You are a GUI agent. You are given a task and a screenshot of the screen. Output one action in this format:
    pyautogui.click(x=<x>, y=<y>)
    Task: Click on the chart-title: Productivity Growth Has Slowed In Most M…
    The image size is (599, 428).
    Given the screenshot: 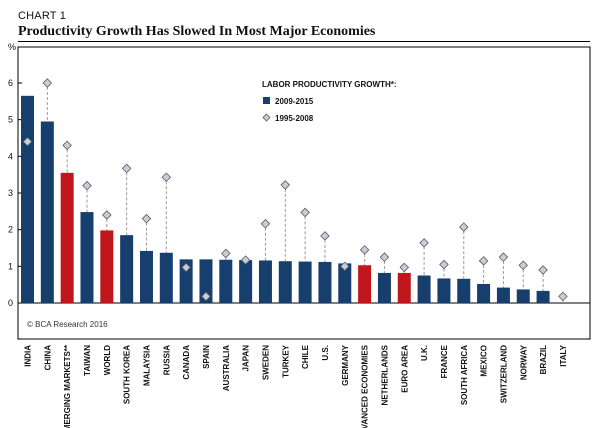 What is the action you would take?
    pyautogui.click(x=197, y=31)
    